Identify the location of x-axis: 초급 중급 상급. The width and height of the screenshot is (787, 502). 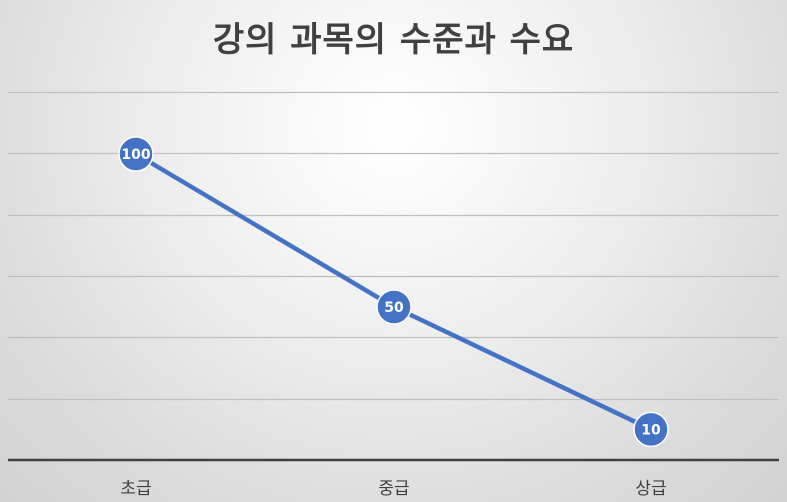
(393, 478).